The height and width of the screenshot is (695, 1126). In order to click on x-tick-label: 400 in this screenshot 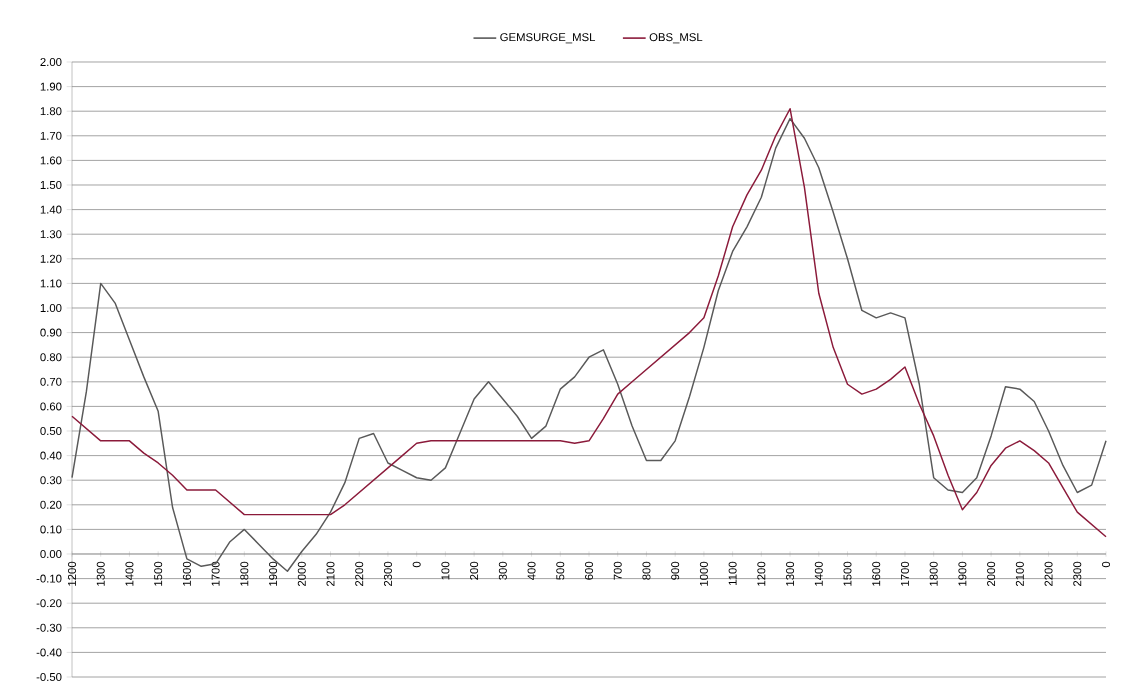, I will do `click(531, 571)`.